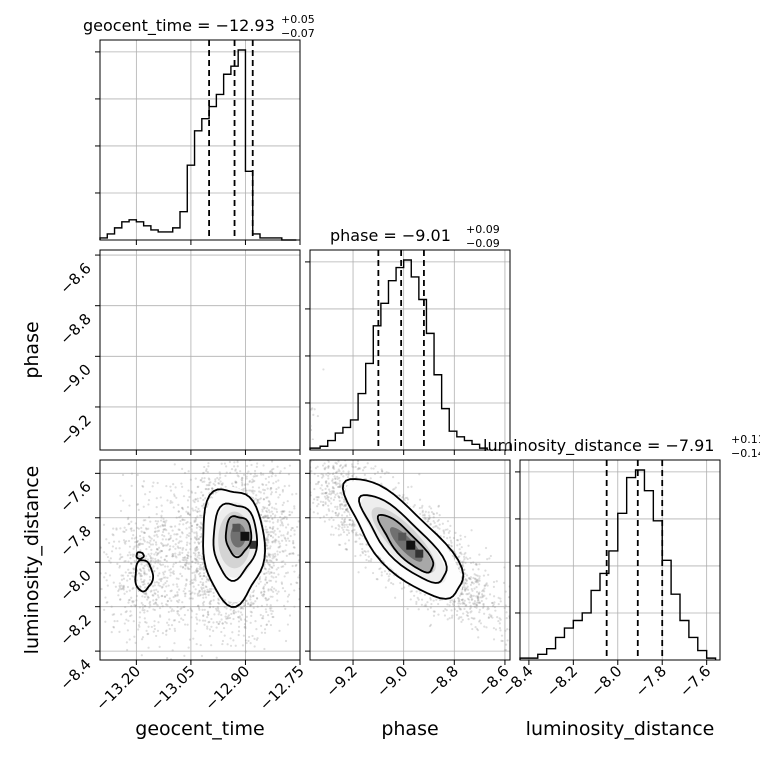 This screenshot has height=760, width=760. I want to click on axes-frame, so click(410, 350).